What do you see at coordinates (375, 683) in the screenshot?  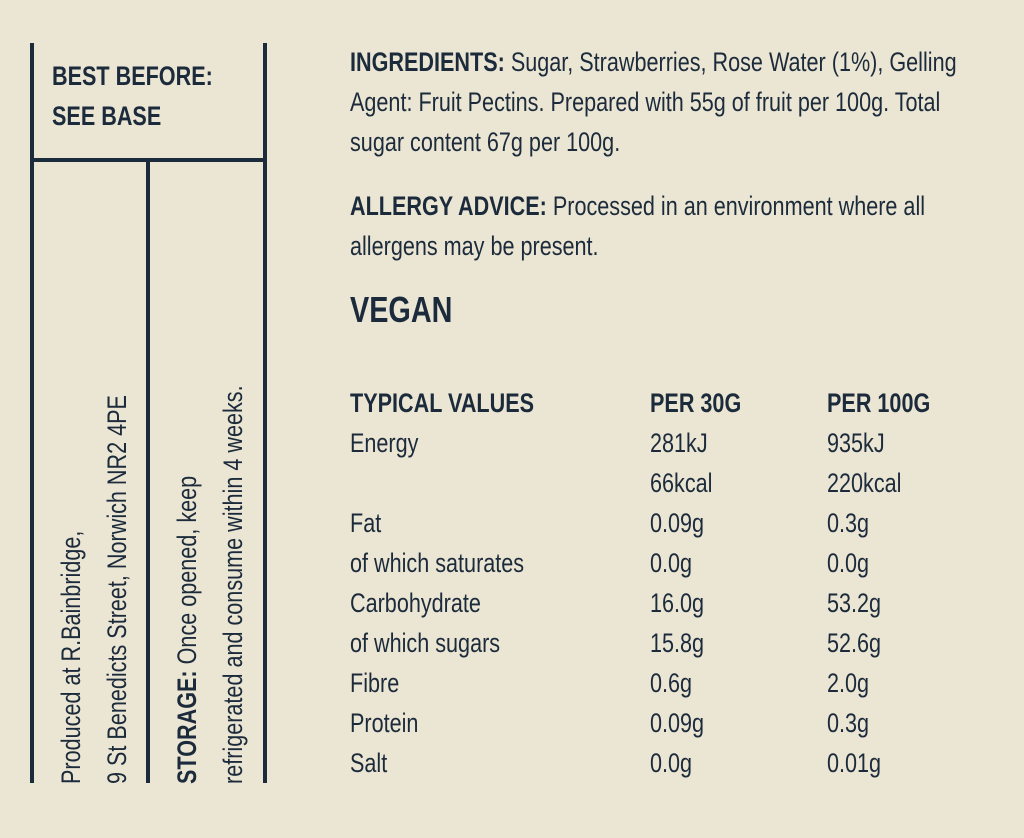 I see `nutrient-name: Fibre` at bounding box center [375, 683].